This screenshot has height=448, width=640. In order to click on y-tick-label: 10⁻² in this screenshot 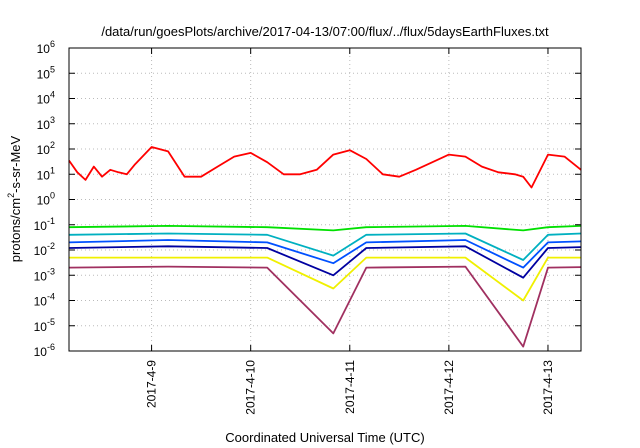, I will do `click(44, 249)`.